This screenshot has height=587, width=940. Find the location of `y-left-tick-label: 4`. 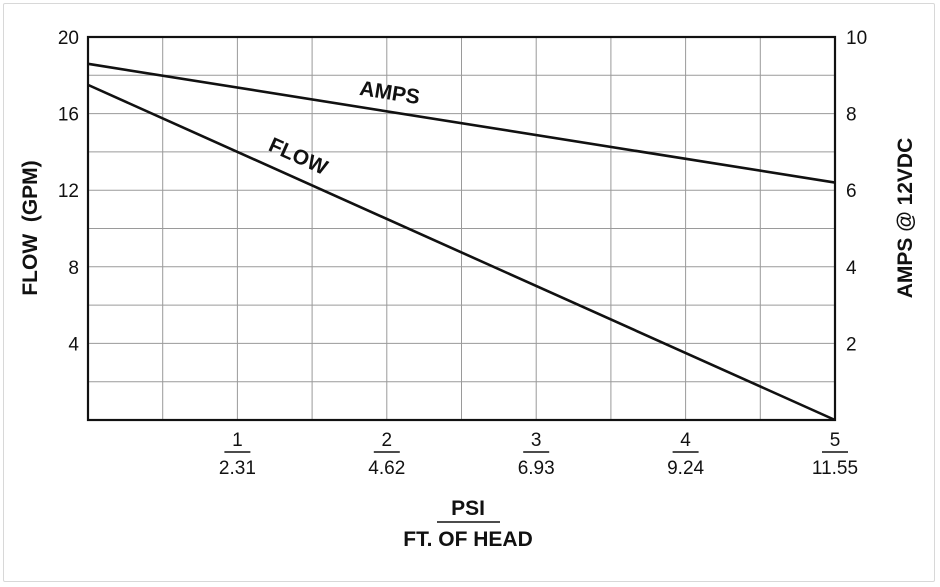

y-left-tick-label: 4 is located at coordinates (73, 344).